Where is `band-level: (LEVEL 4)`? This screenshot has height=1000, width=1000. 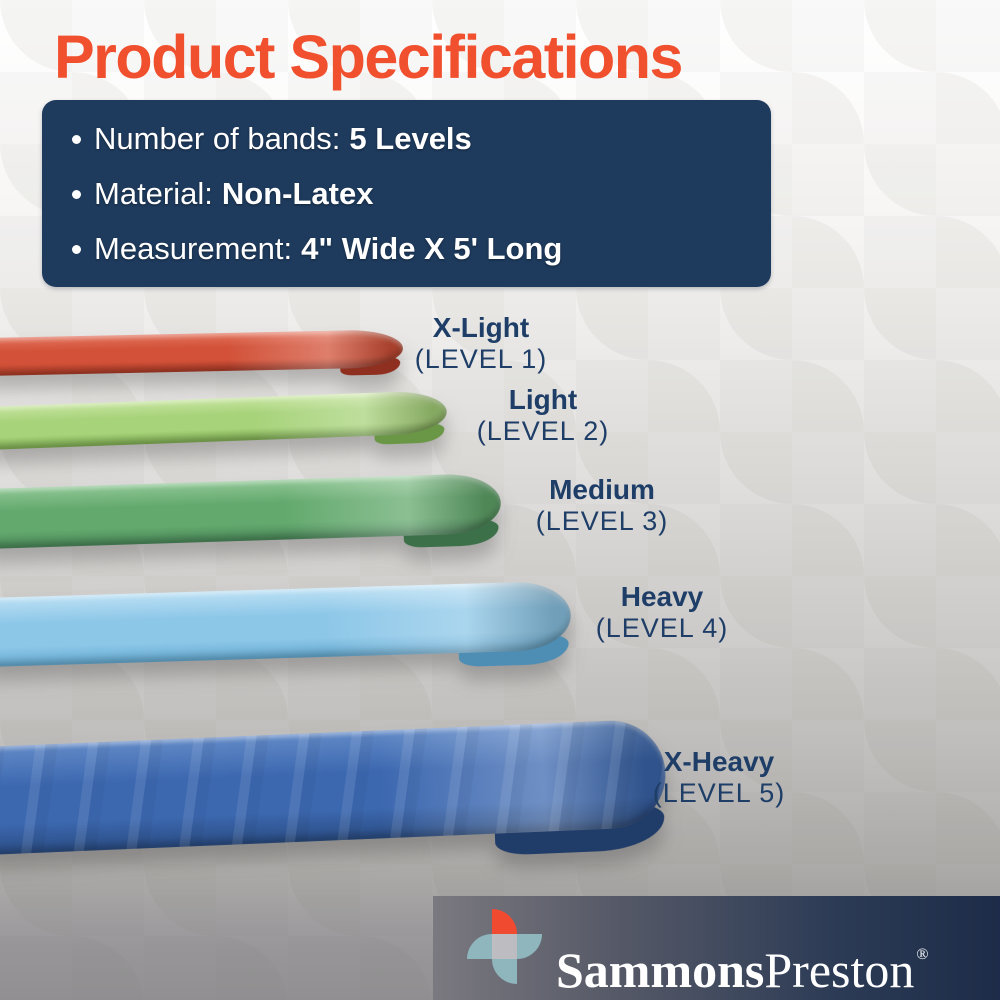 band-level: (LEVEL 4) is located at coordinates (662, 628).